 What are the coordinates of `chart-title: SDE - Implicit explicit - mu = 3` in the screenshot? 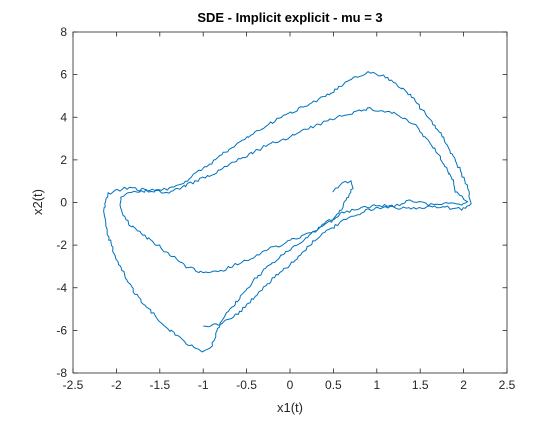 It's located at (289, 17).